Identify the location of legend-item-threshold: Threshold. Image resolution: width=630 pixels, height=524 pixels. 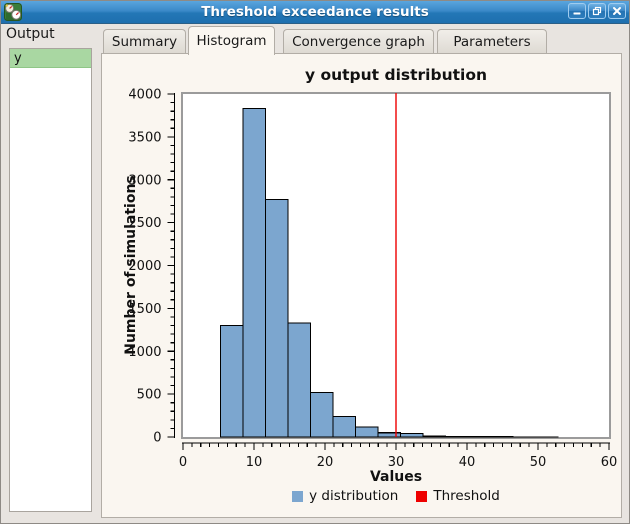
(458, 496).